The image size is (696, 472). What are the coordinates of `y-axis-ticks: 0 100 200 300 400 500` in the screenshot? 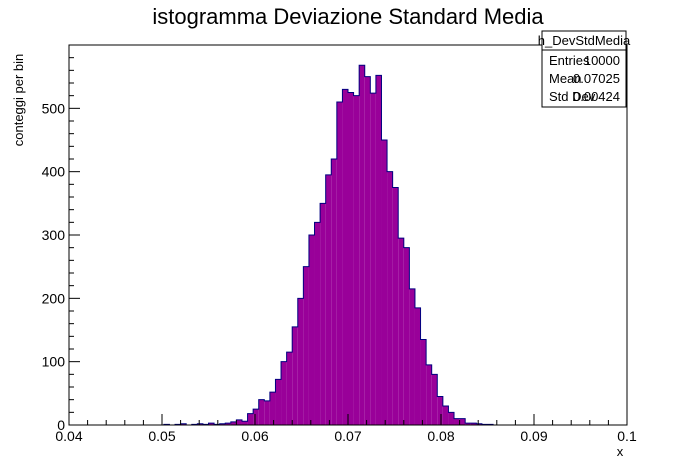 It's located at (61, 238).